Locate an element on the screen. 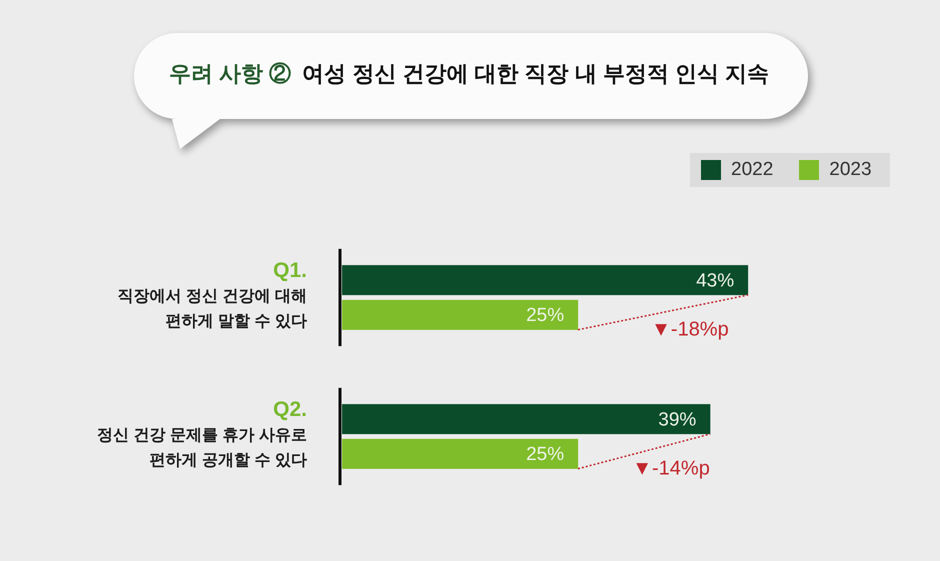  y-tick-label: Q1. 직장에서 정신 건강에 대해 편하게 말할 수 있다 is located at coordinates (212, 295).